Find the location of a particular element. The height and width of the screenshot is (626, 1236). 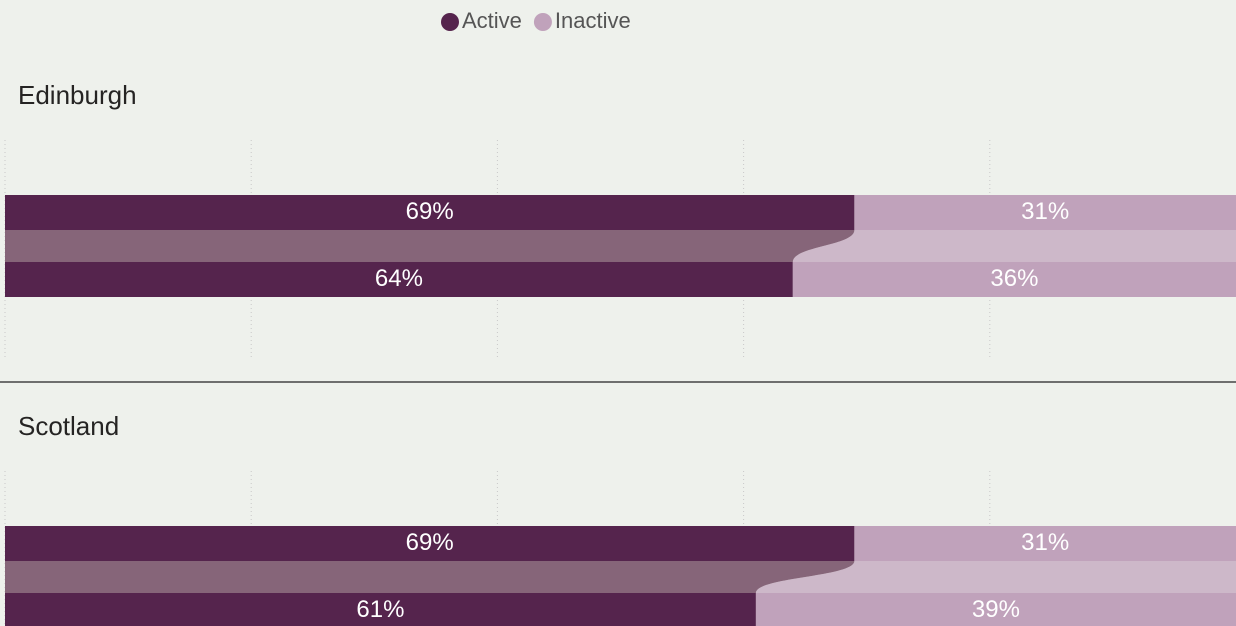

value-label: 64% is located at coordinates (399, 278).